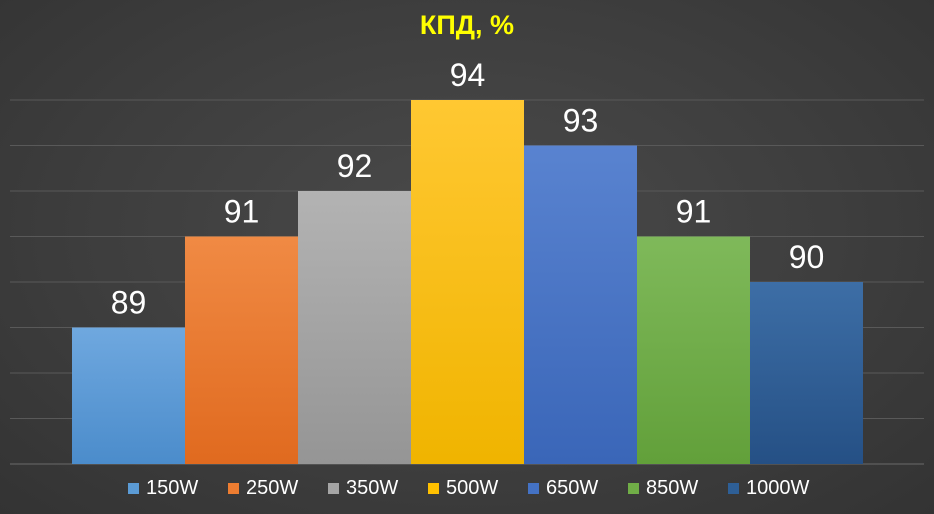 This screenshot has width=934, height=514. I want to click on legend-swatch-250w, so click(233, 488).